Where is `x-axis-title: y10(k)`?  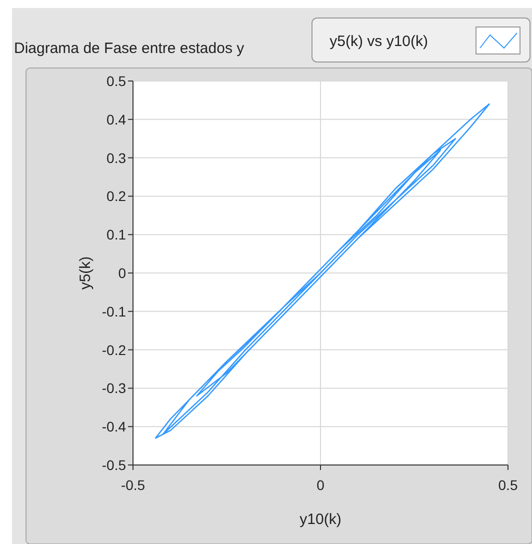 x-axis-title: y10(k) is located at coordinates (321, 519).